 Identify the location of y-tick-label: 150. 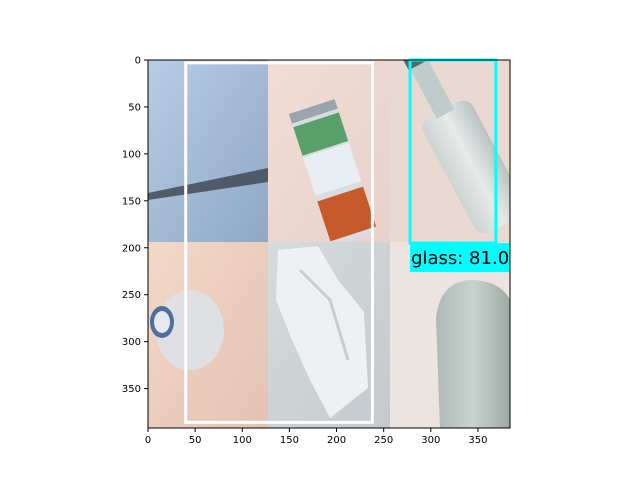
(131, 201).